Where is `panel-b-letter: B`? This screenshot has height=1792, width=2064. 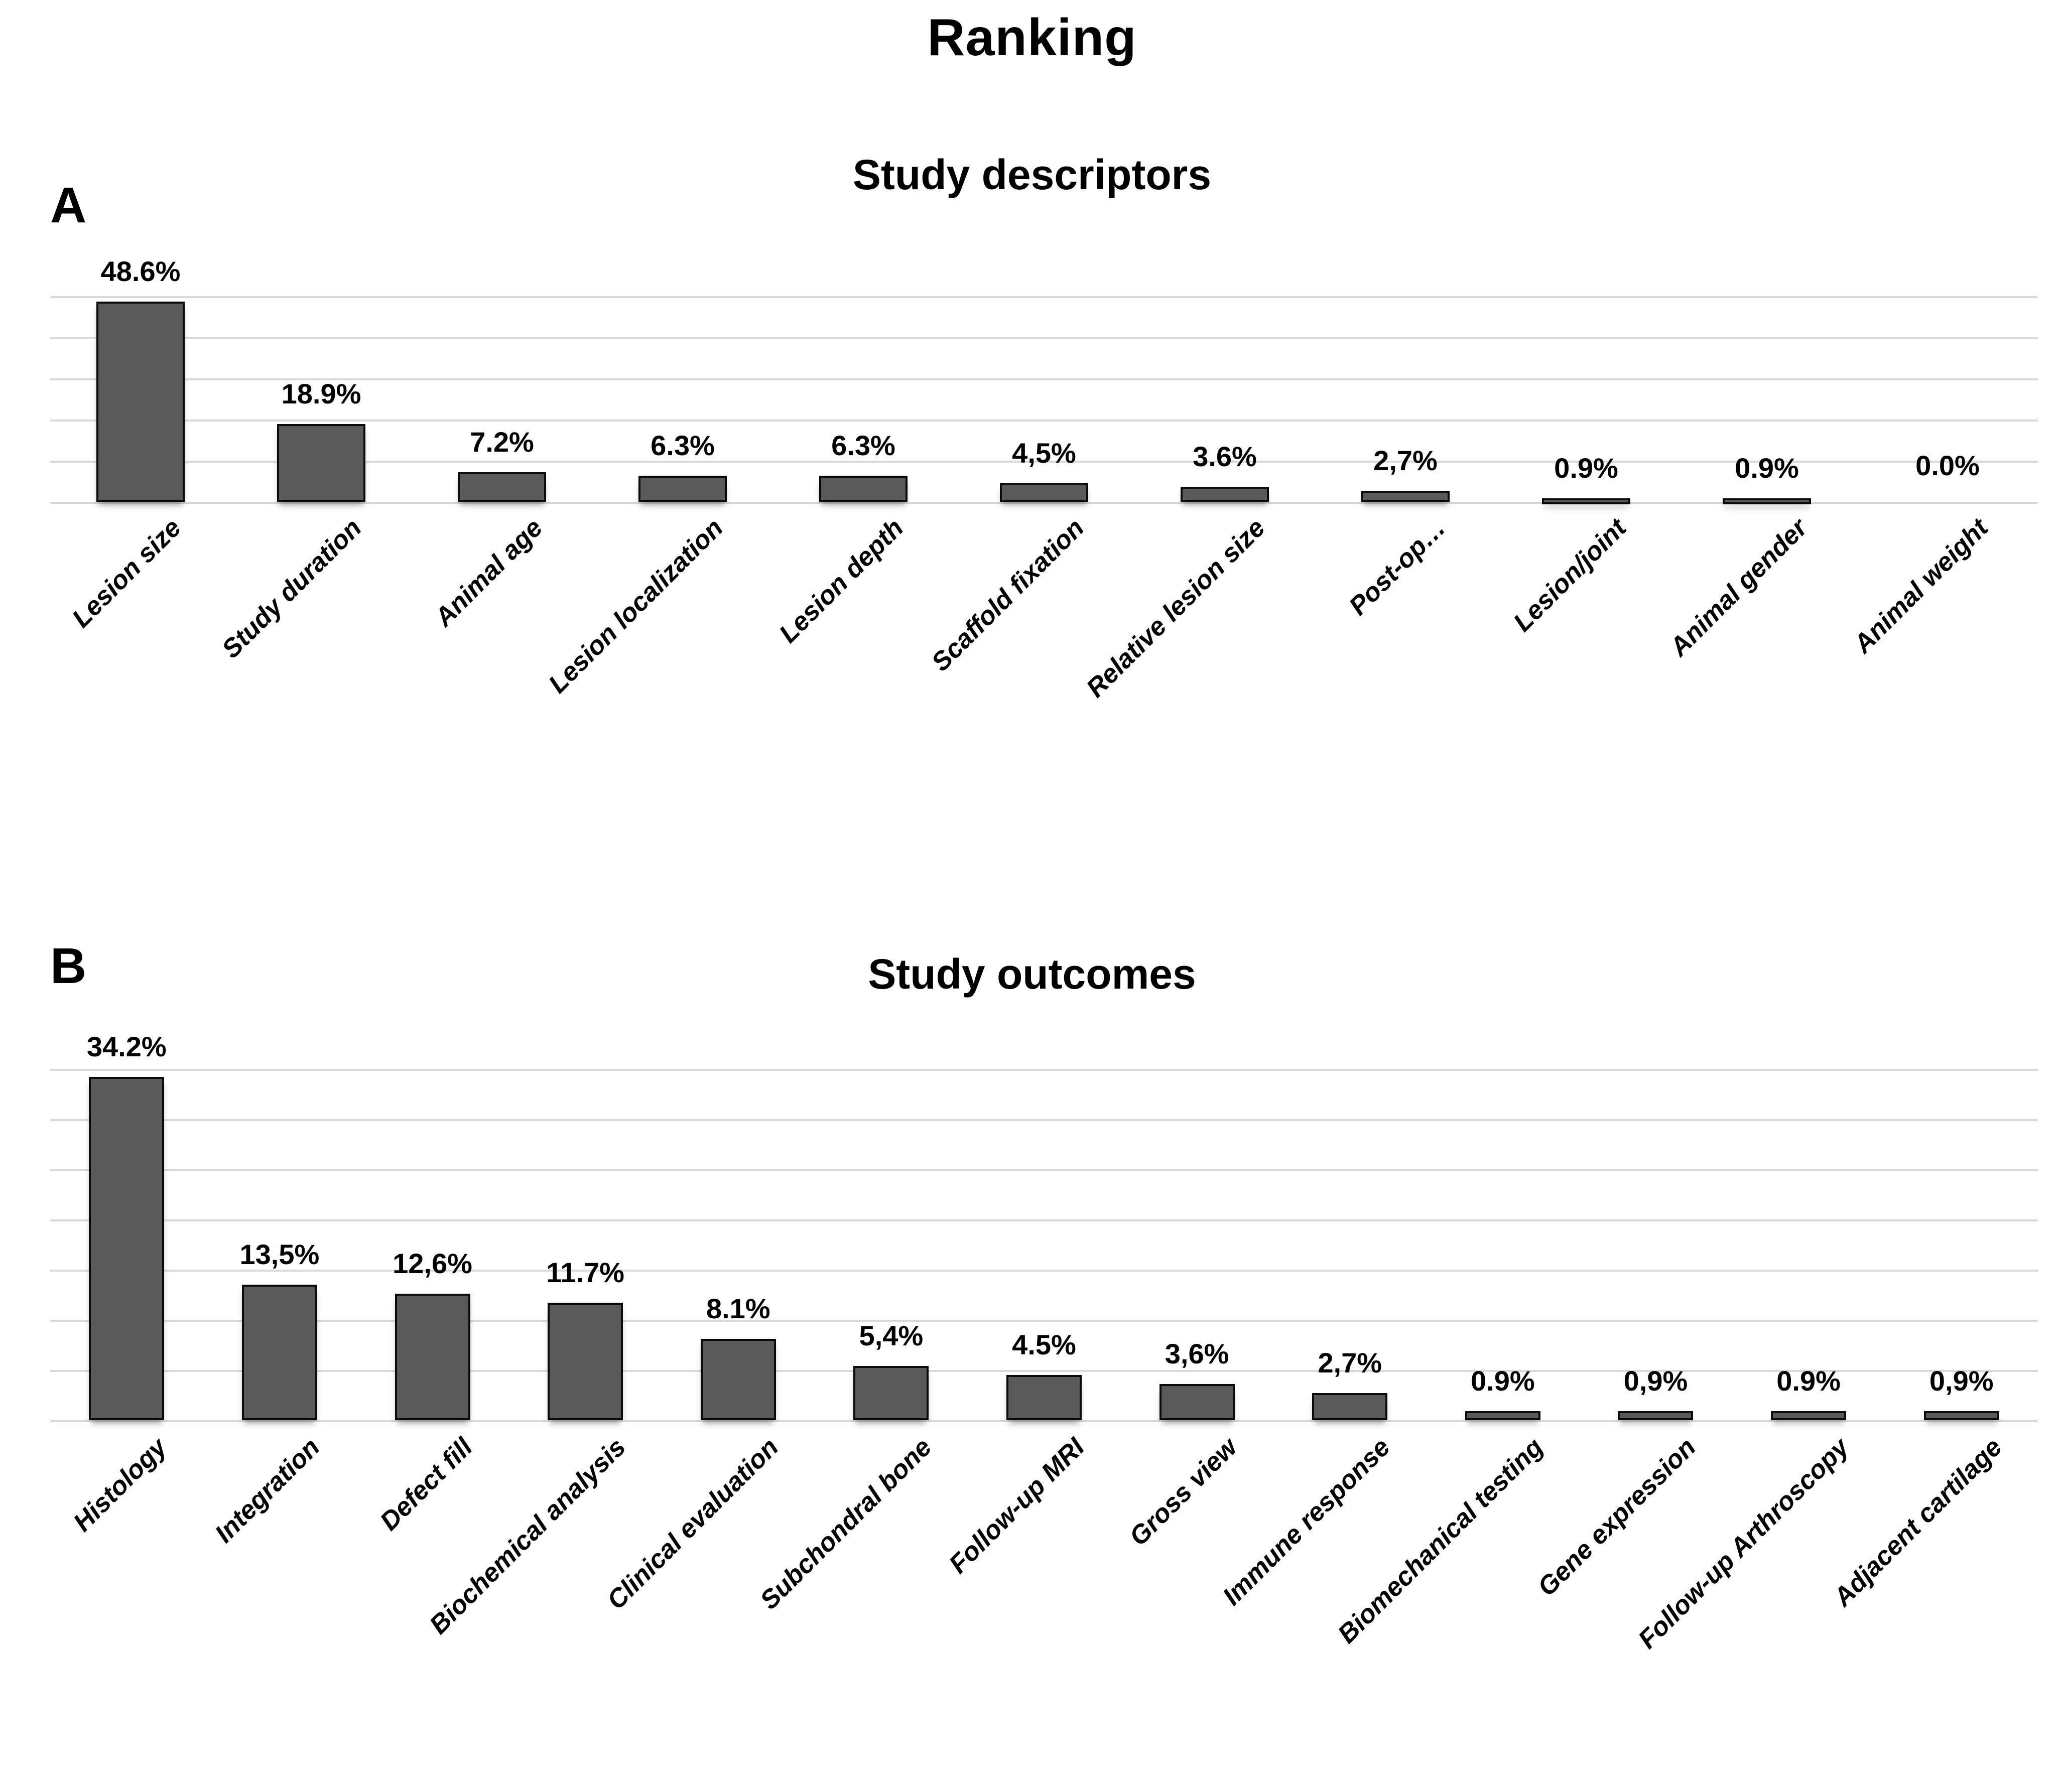 panel-b-letter: B is located at coordinates (68, 966).